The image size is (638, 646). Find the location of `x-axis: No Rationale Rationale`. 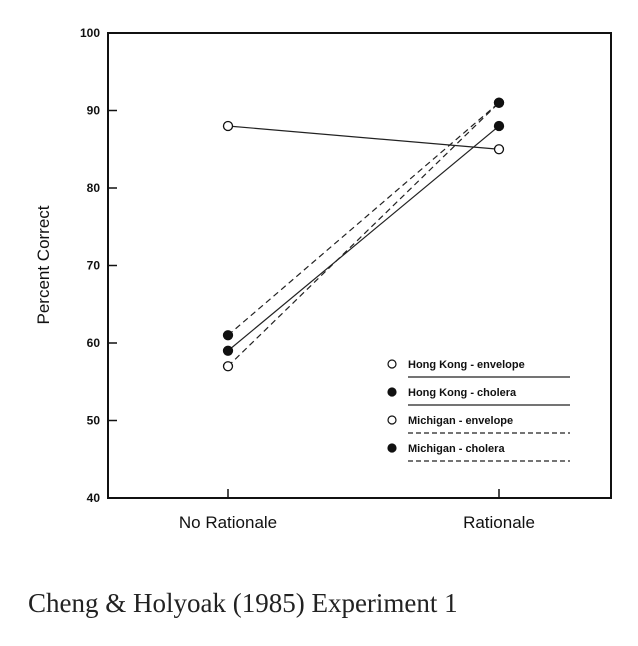

x-axis: No Rationale Rationale is located at coordinates (357, 510).